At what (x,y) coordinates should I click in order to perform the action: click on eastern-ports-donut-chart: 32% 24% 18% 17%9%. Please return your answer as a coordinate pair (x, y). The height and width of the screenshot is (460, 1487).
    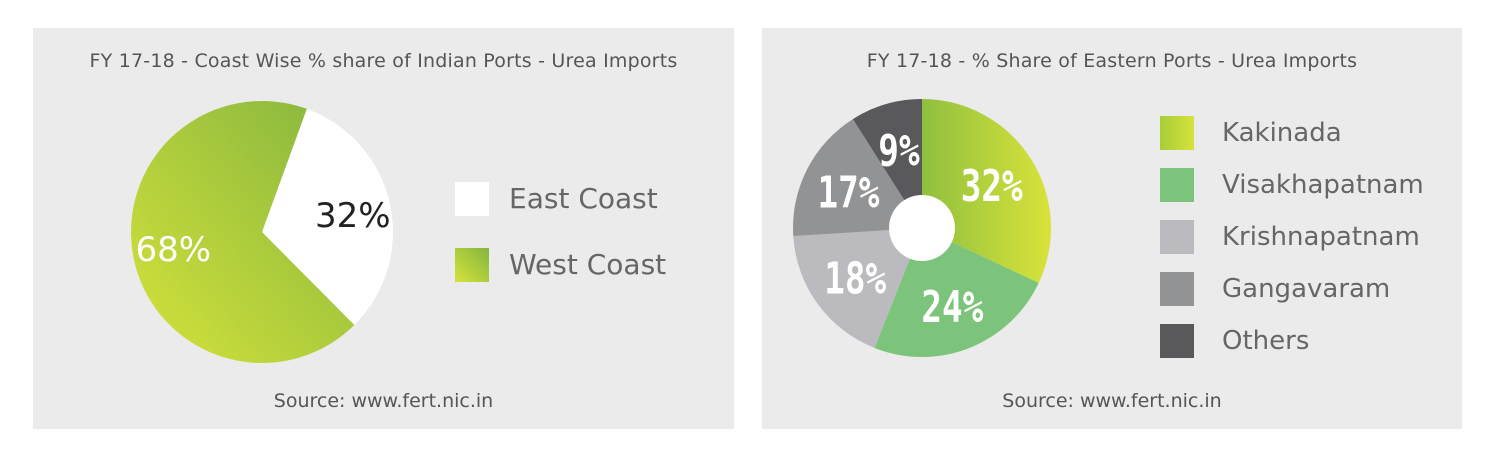
    Looking at the image, I should click on (922, 228).